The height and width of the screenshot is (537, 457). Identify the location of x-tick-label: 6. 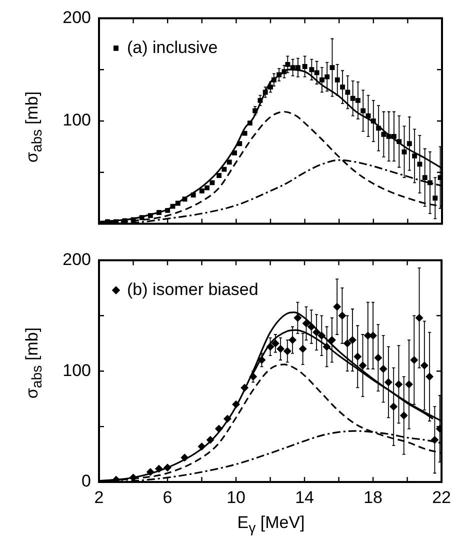
(167, 497).